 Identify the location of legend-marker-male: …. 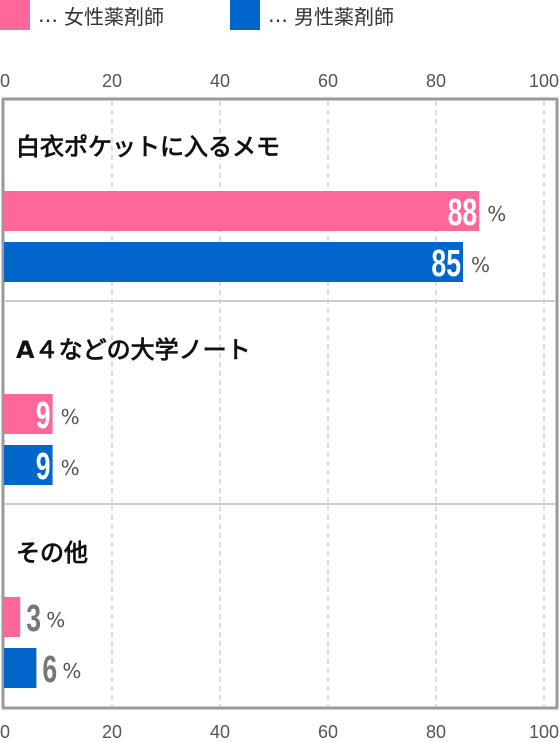
(278, 15).